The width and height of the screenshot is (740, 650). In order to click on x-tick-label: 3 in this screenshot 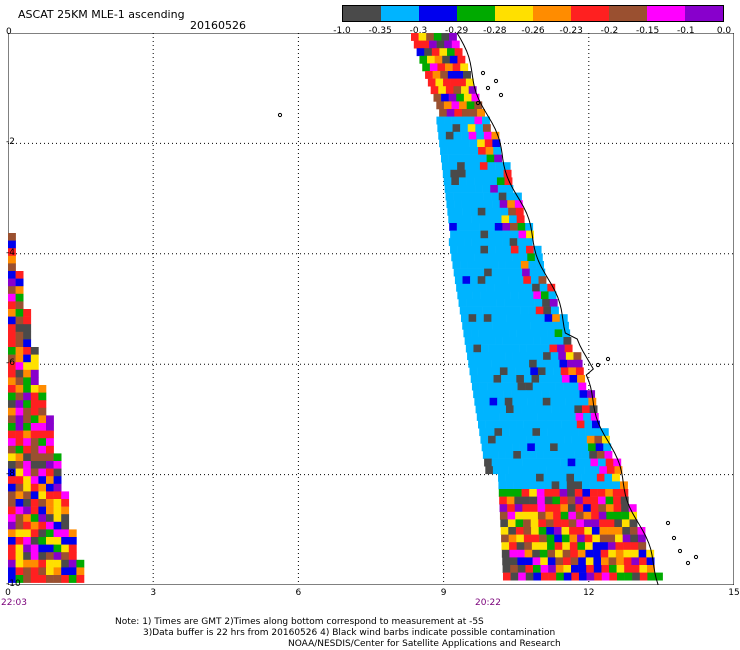, I will do `click(153, 593)`.